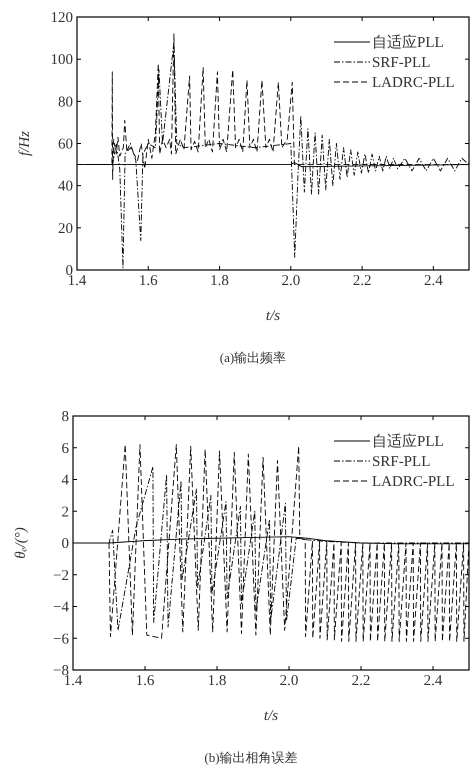  Describe the element at coordinates (65, 102) in the screenshot. I see `ytick: 80` at that location.